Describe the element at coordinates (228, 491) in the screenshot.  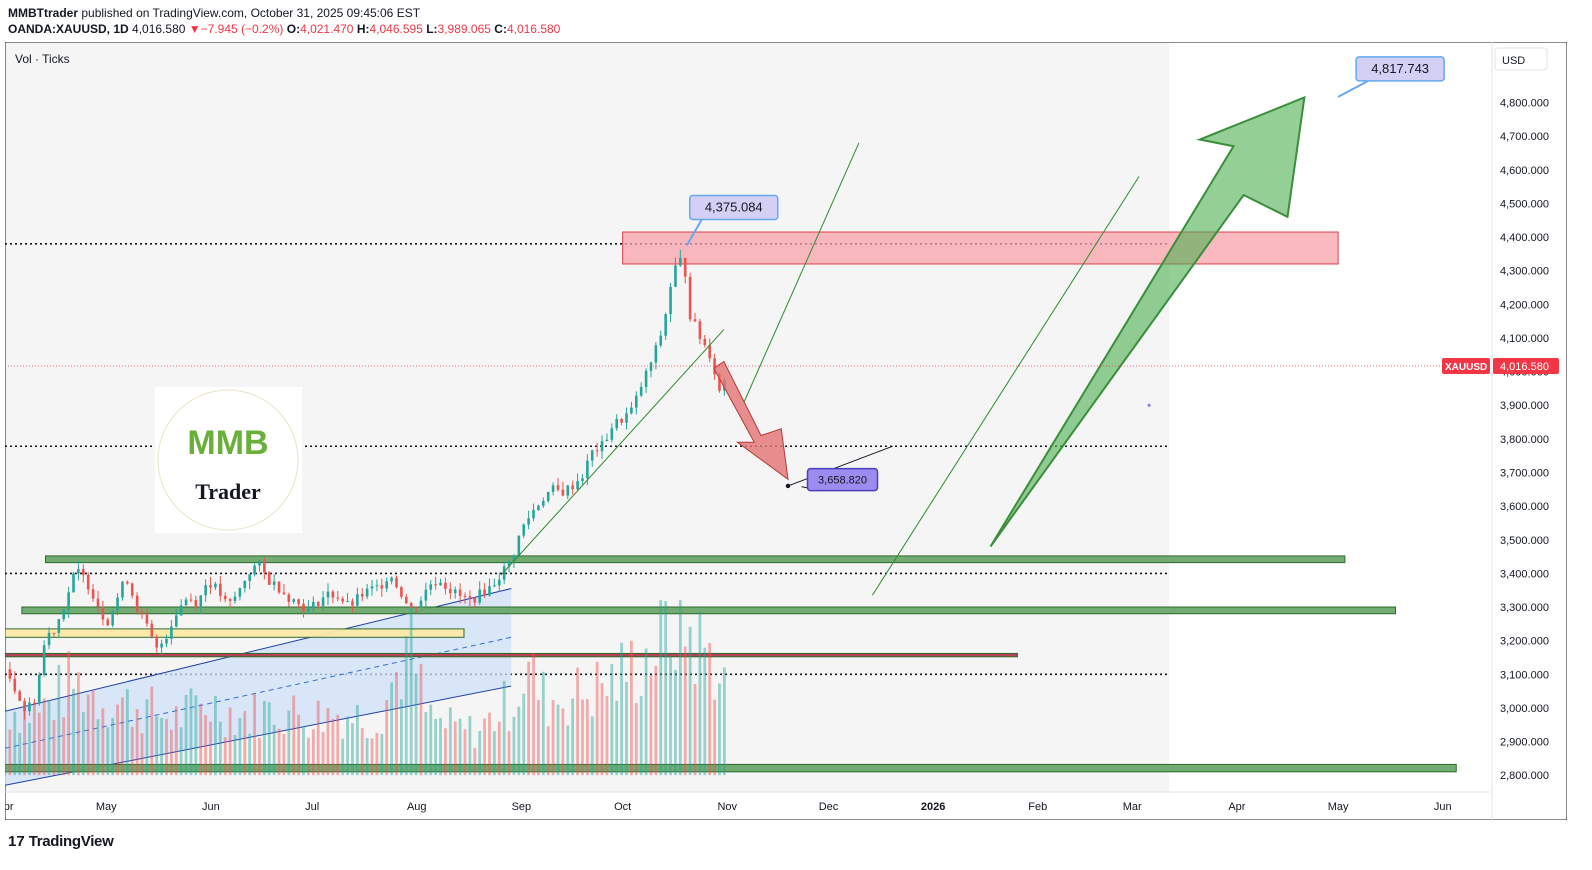
I see `logo-trader-text: Trader` at that location.